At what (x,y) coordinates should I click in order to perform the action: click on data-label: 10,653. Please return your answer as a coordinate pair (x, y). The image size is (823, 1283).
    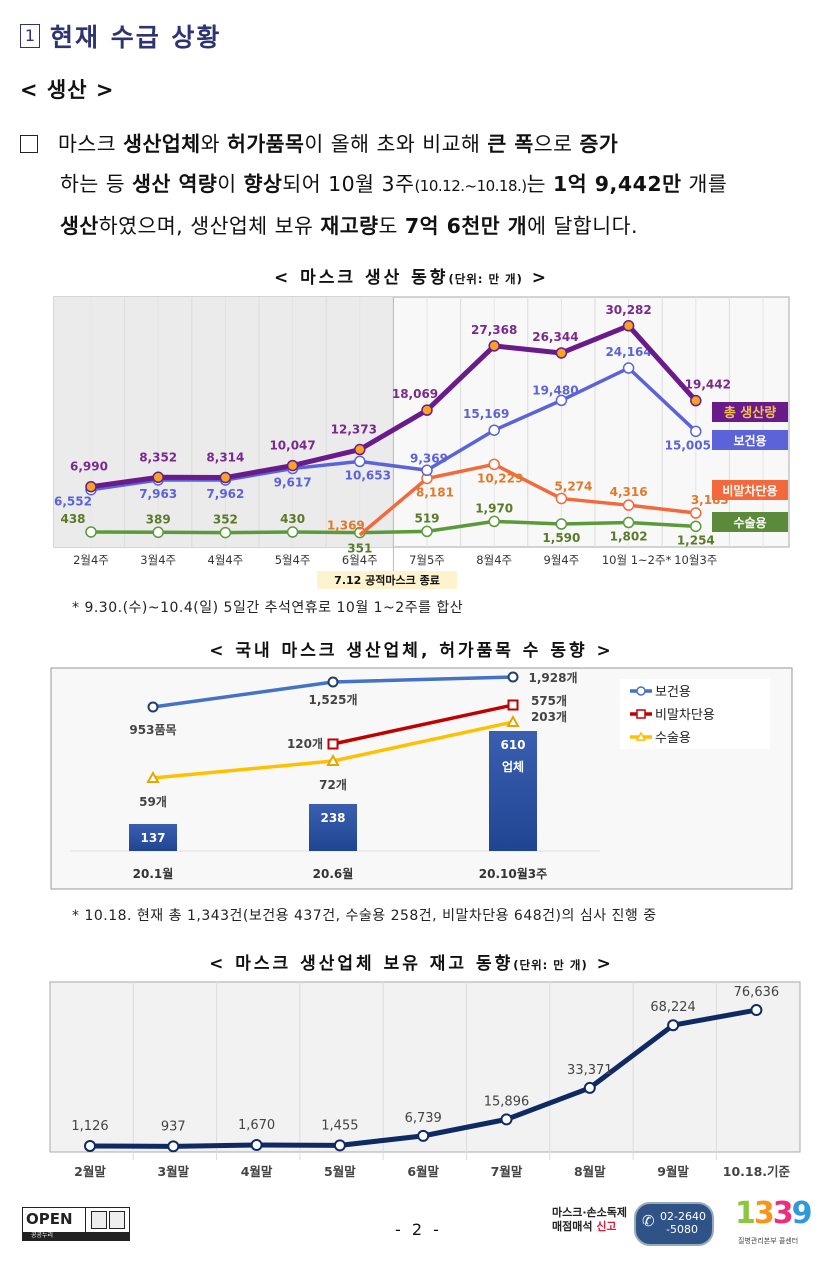
    Looking at the image, I should click on (368, 475).